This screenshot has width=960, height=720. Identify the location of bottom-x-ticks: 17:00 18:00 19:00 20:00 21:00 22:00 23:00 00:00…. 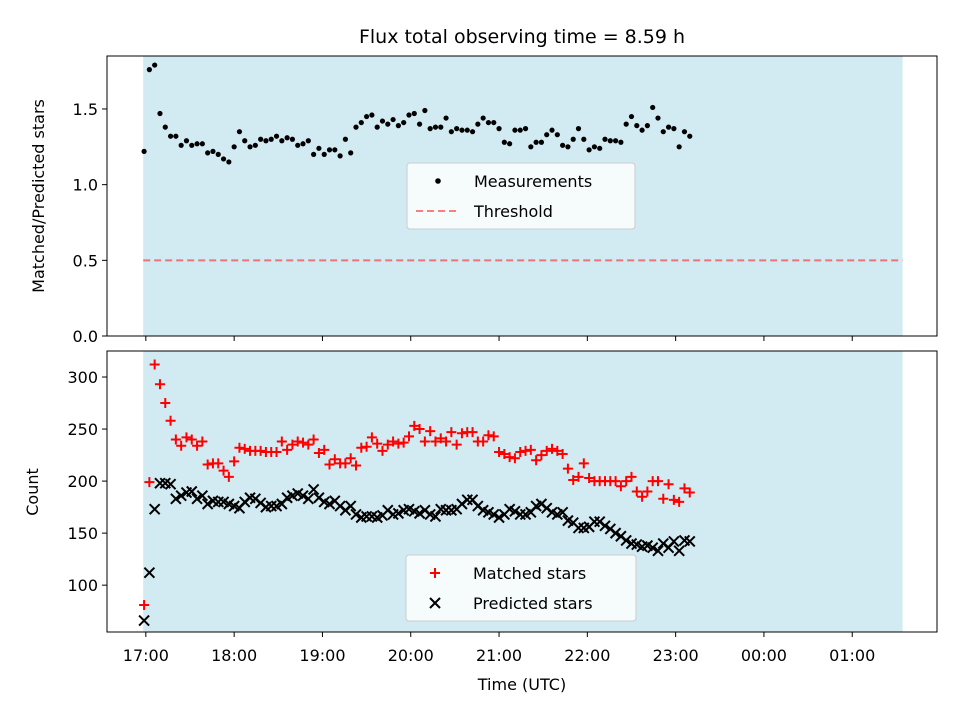
(499, 648).